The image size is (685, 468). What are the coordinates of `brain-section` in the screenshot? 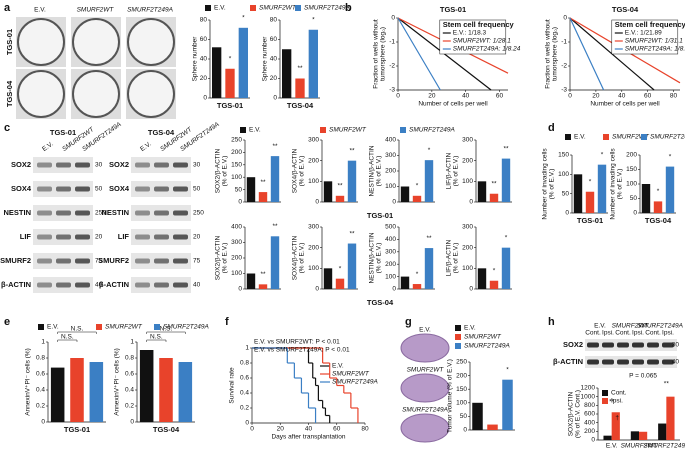 It's located at (425, 428).